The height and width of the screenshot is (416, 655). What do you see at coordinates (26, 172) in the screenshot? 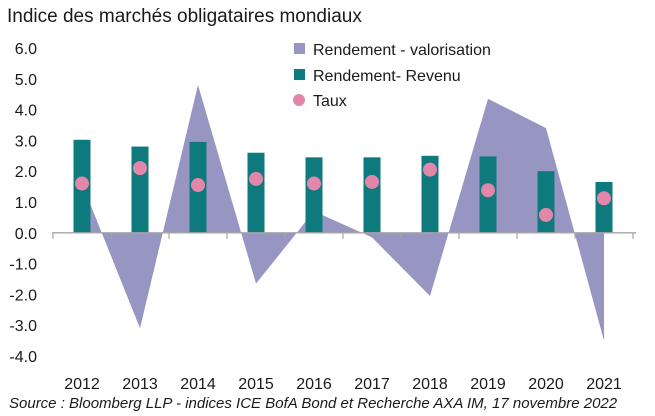
I see `y-tick-label: 2.0` at bounding box center [26, 172].